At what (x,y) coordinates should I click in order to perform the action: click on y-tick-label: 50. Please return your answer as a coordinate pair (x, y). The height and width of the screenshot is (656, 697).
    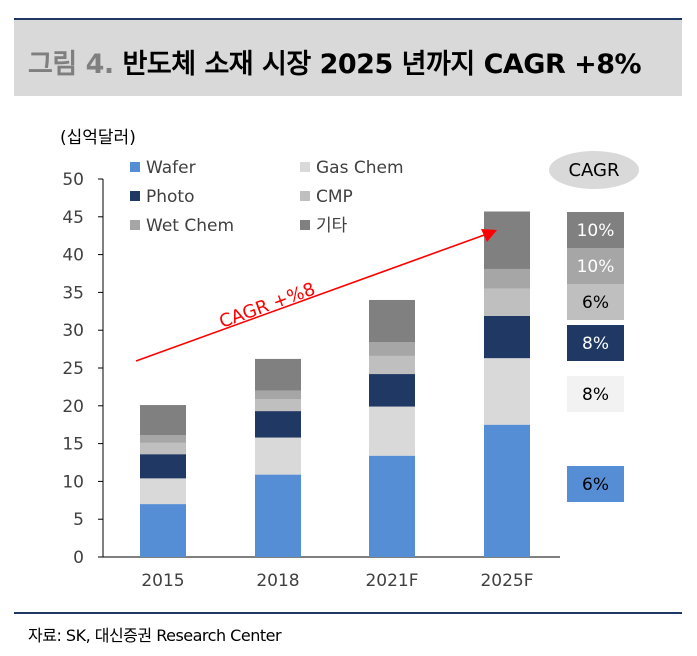
    Looking at the image, I should click on (73, 180).